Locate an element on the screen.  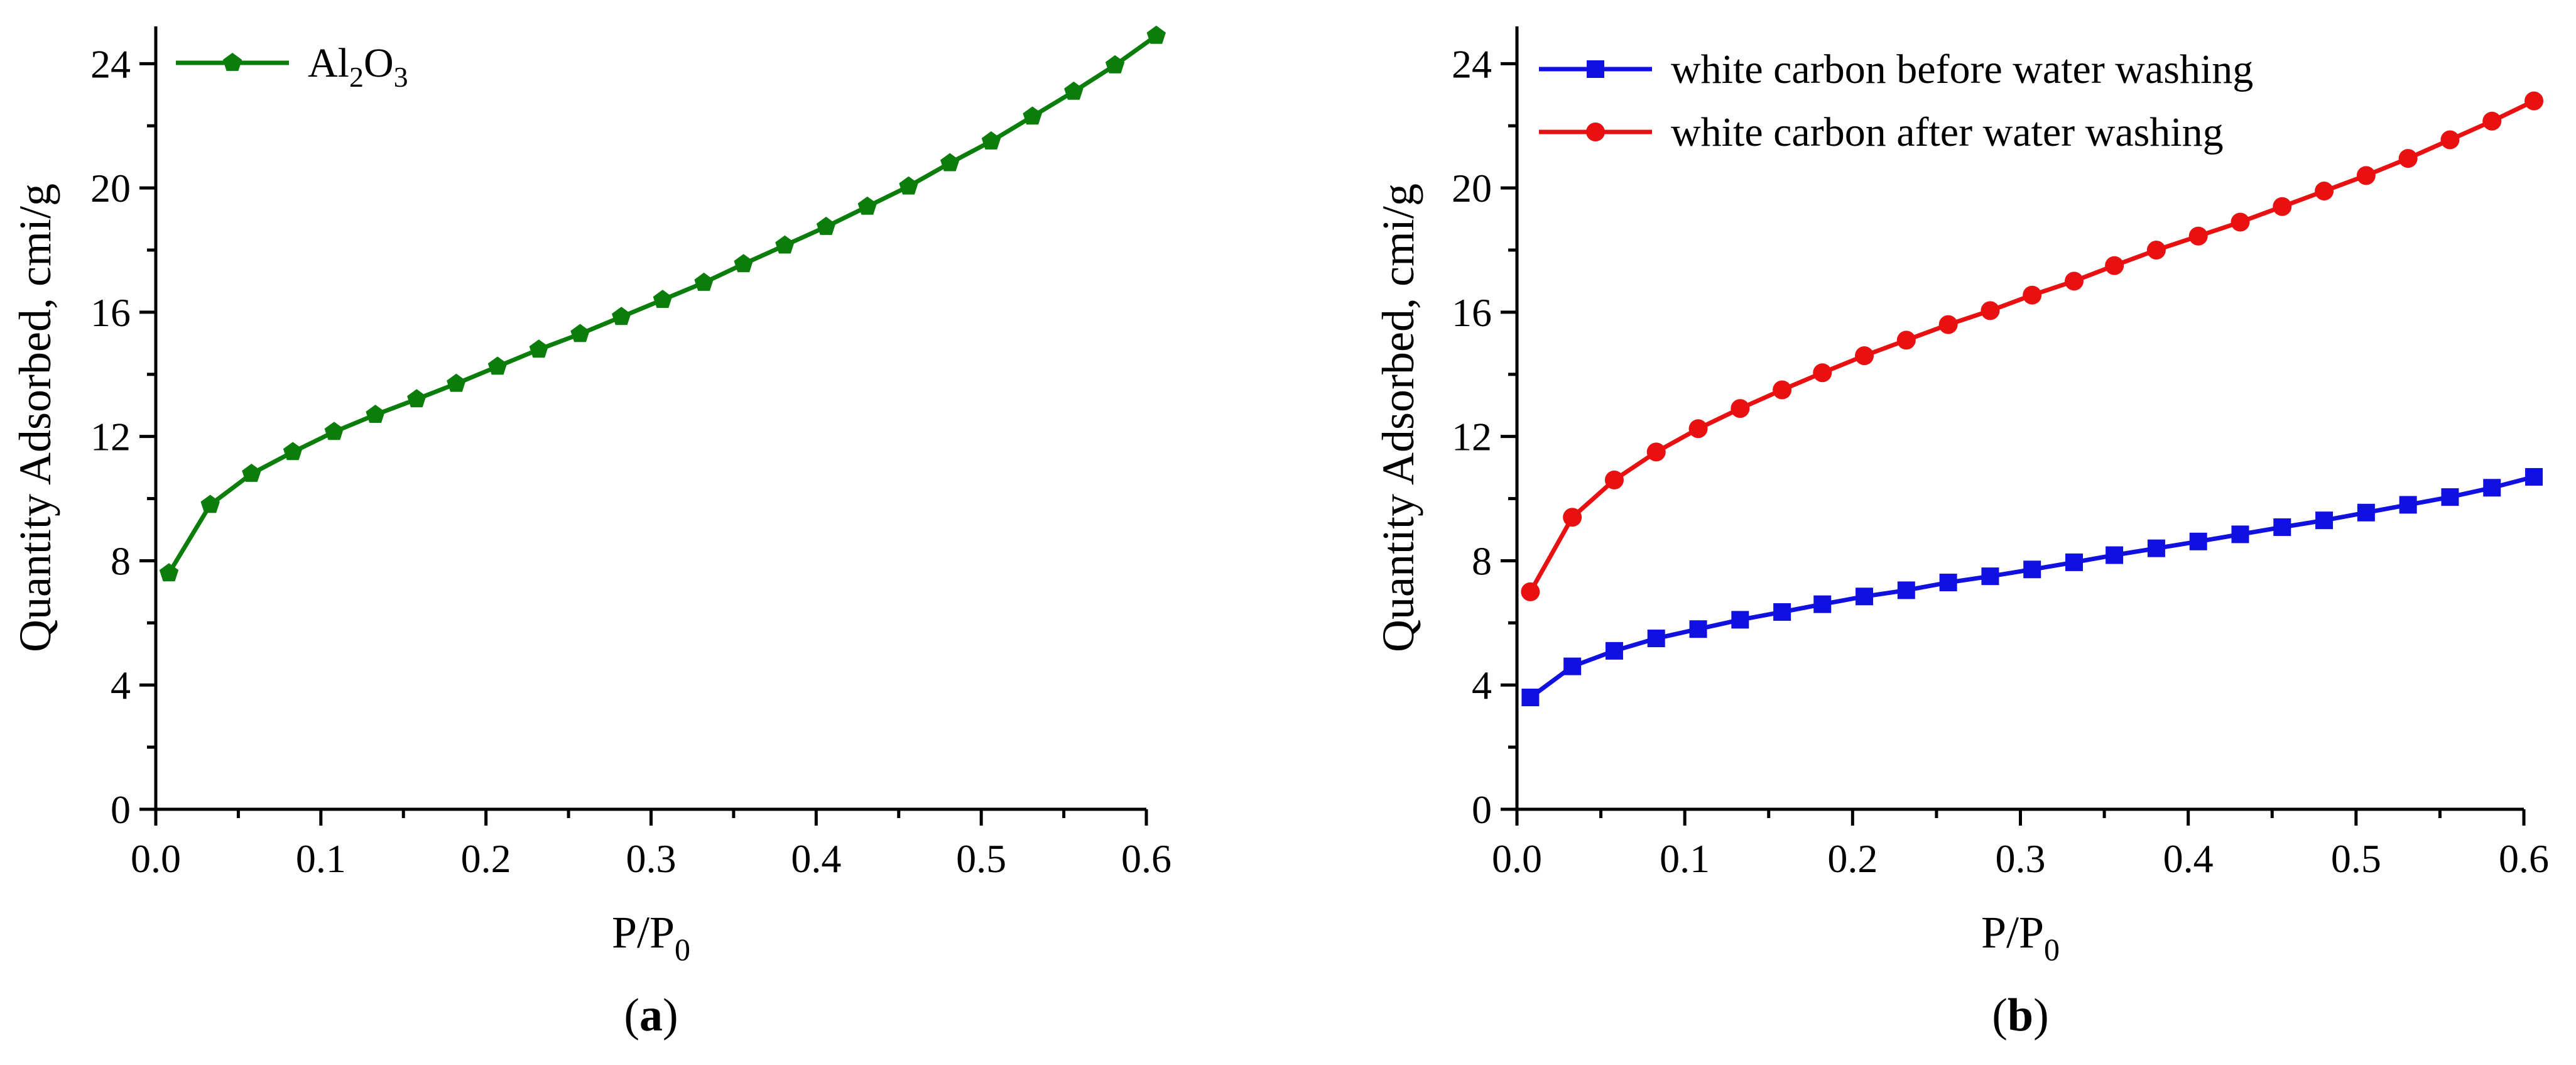
panel-b-x-tick-label: 0.0 is located at coordinates (1517, 859).